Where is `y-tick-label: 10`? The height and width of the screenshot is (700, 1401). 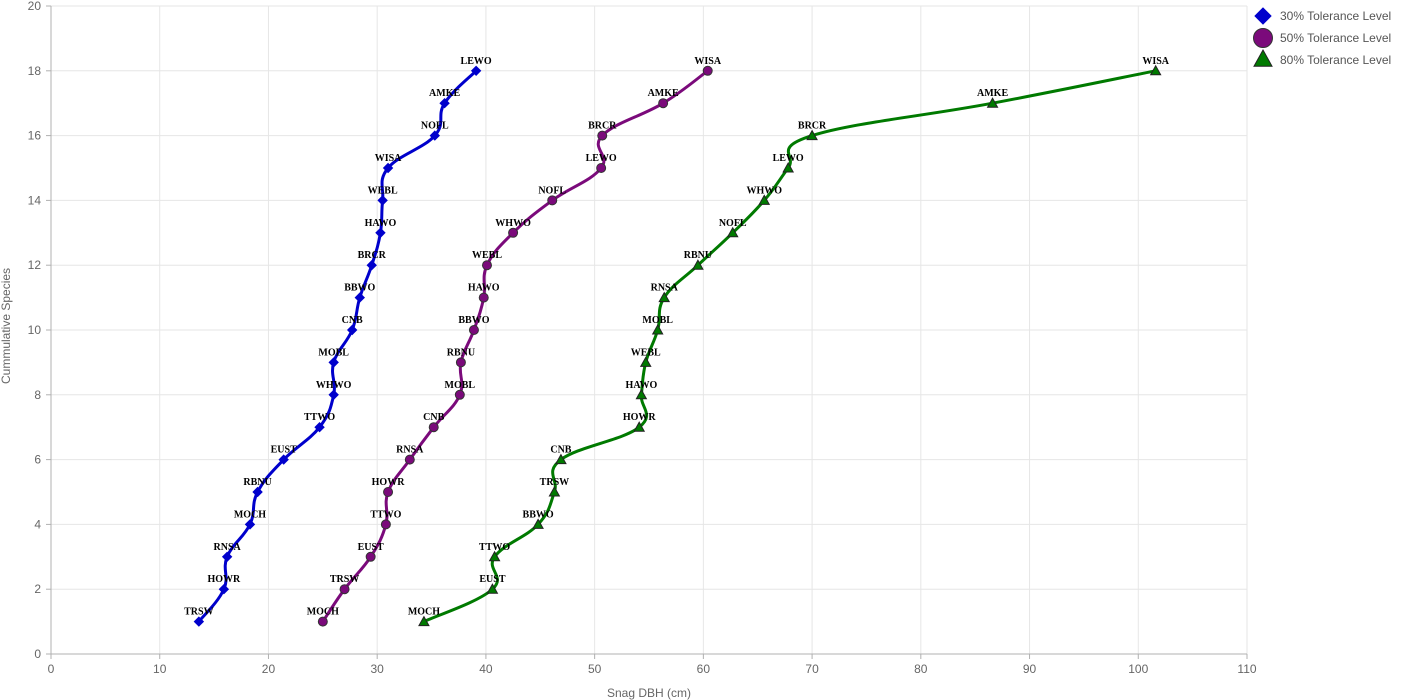 y-tick-label: 10 is located at coordinates (35, 330).